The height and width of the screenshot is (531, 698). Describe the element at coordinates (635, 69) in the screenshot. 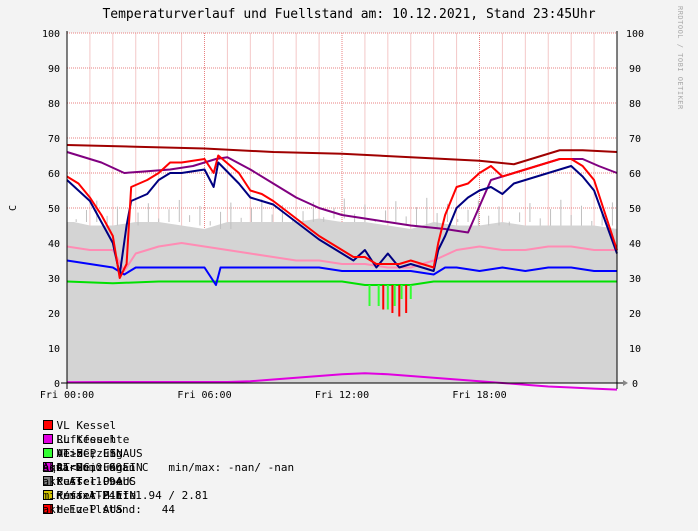

I see `y-tick-label-right: 90` at that location.